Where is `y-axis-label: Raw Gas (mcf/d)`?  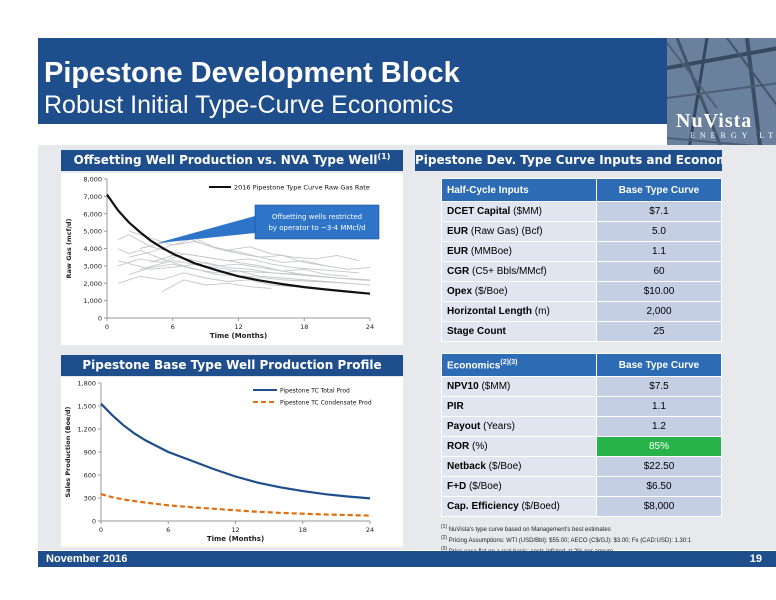
y-axis-label: Raw Gas (mcf/d) is located at coordinates (69, 249).